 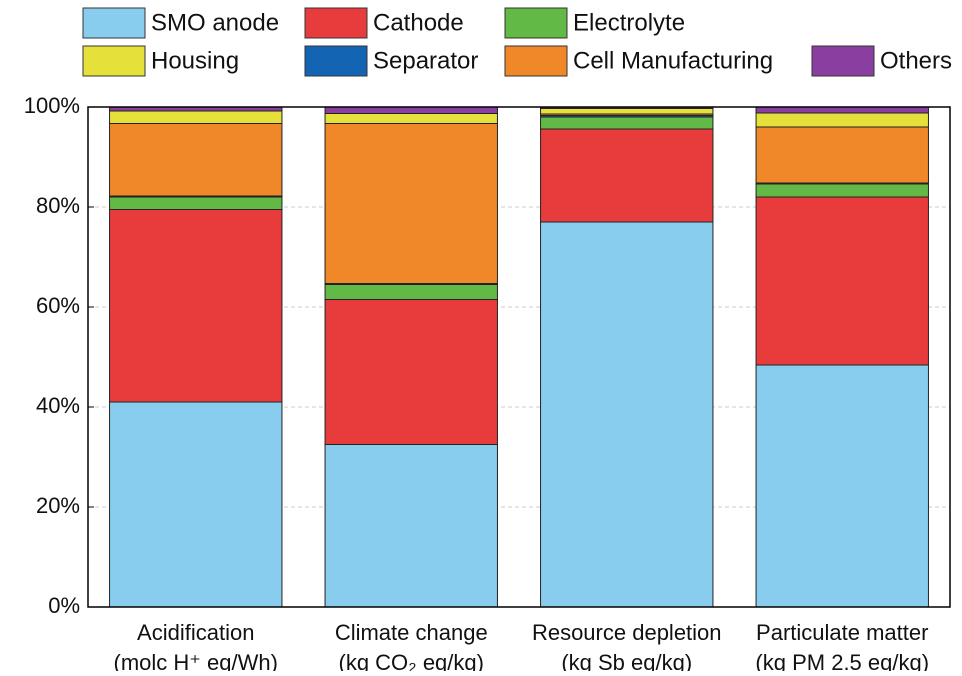 I want to click on legend-label: Cell Manufacturing, so click(x=673, y=60).